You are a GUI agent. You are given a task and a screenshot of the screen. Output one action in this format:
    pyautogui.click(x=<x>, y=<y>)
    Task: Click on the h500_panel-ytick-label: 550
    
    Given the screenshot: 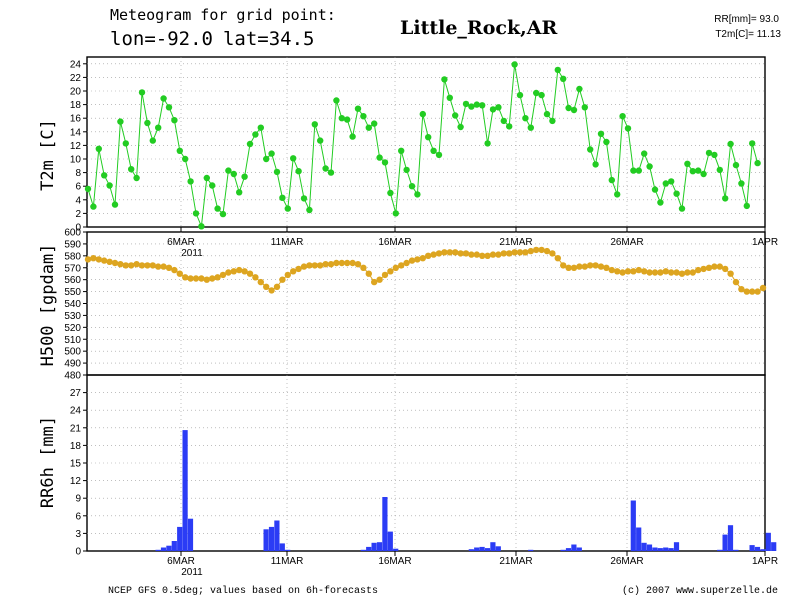 What is the action you would take?
    pyautogui.click(x=72, y=292)
    